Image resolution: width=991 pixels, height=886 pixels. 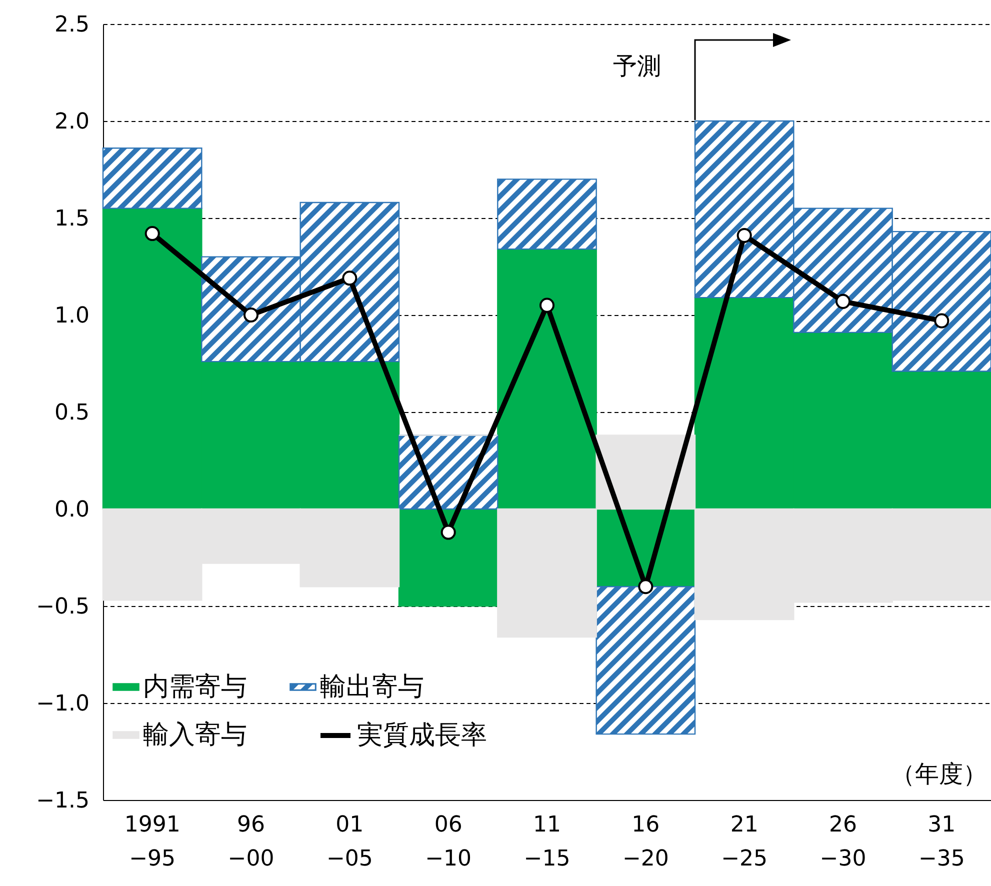 I want to click on x-tick-label: 16 −20, so click(x=645, y=842).